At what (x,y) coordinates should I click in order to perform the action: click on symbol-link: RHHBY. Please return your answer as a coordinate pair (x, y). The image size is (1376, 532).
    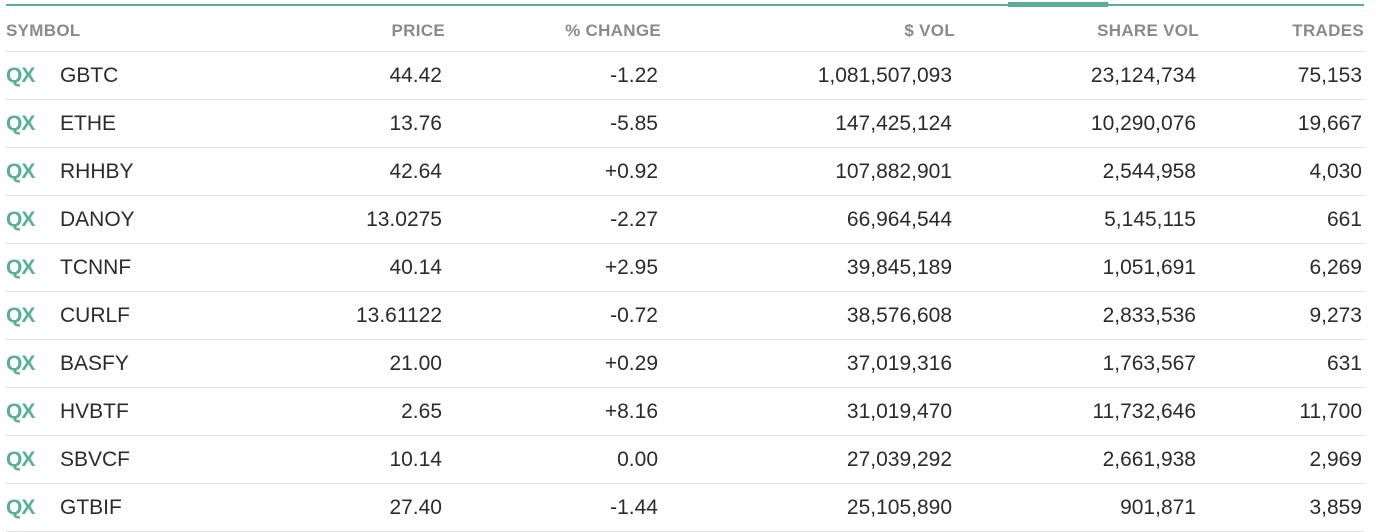
    Looking at the image, I should click on (97, 171).